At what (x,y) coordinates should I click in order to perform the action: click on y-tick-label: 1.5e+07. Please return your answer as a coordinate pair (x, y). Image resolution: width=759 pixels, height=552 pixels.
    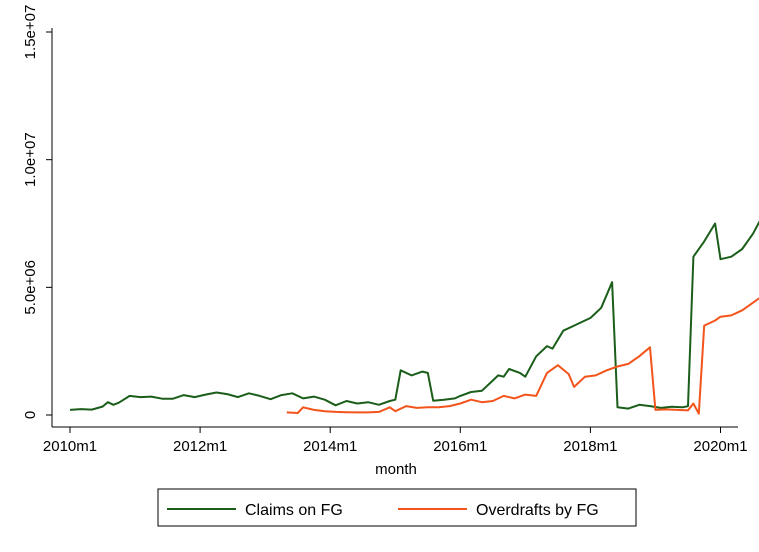
    Looking at the image, I should click on (30, 32).